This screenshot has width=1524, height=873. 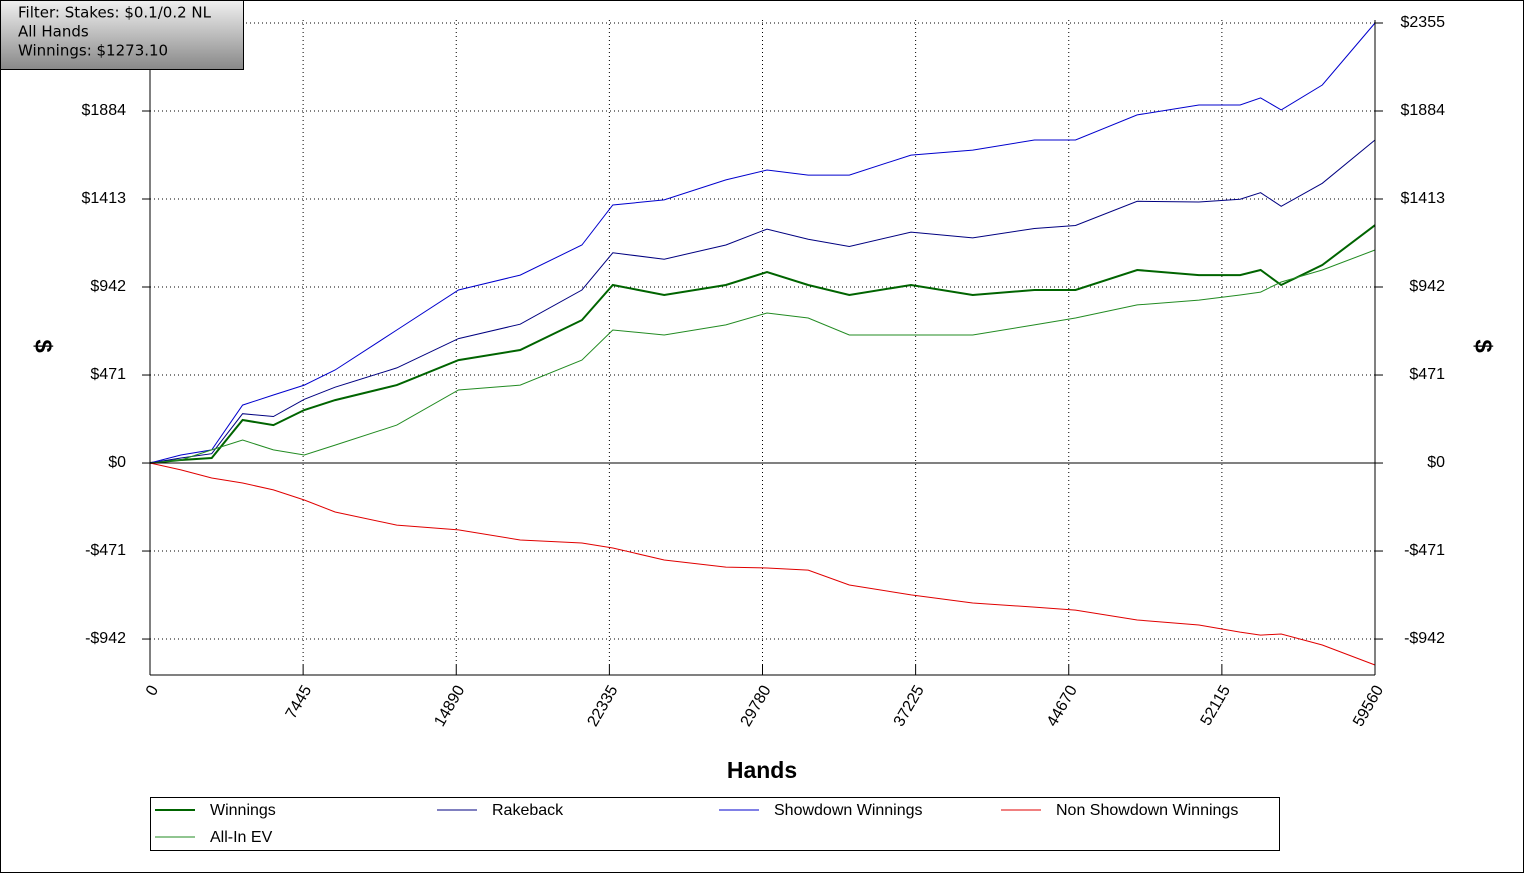 I want to click on filter-line: Winnings: $1273.10, so click(x=93, y=51).